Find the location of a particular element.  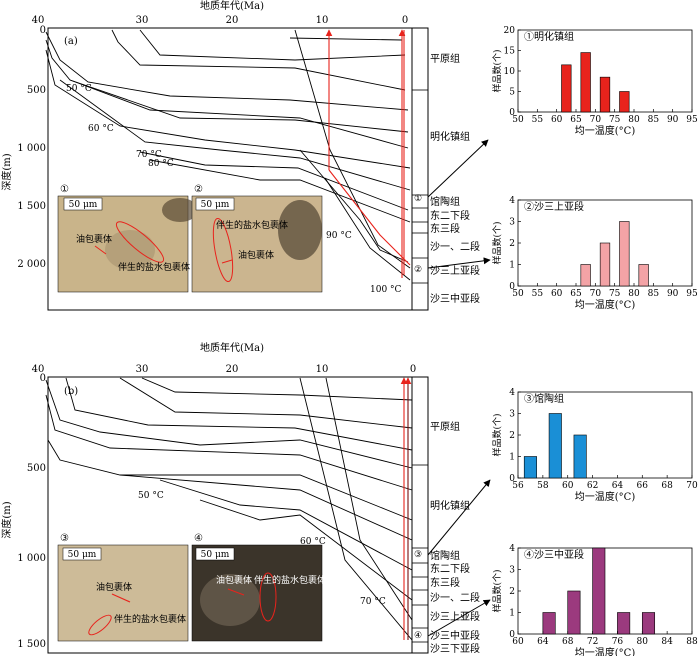

strat-column-lines is located at coordinates (420, 553).